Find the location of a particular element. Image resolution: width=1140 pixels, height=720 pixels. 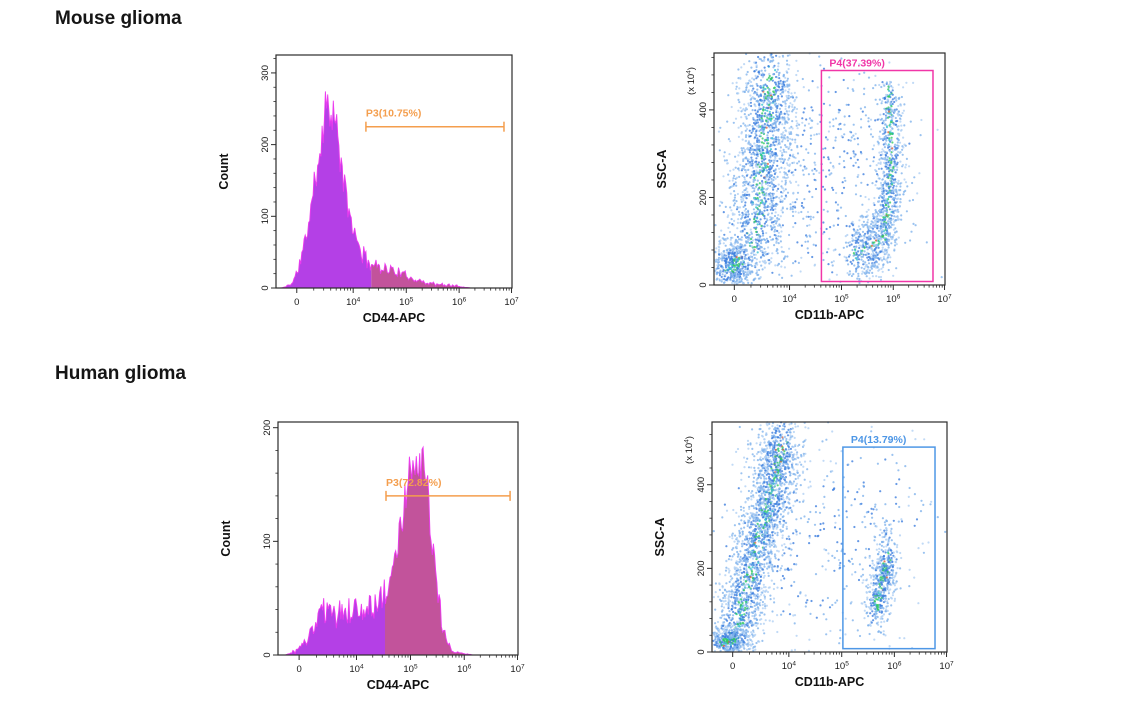

section-title-mouse-glioma: Mouse glioma is located at coordinates (118, 18).